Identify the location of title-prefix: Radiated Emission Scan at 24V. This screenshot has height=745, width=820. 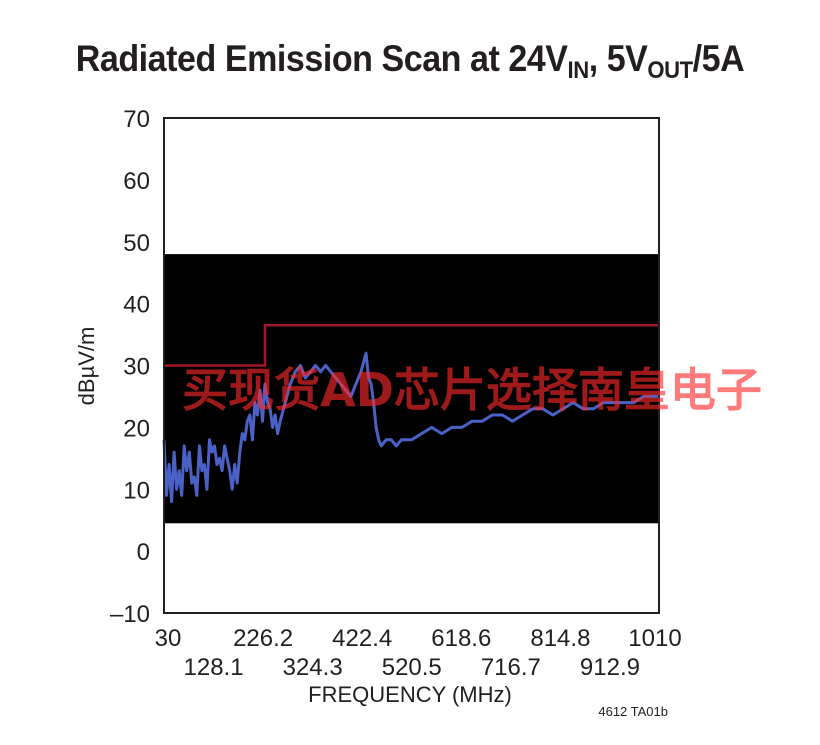
(321, 58).